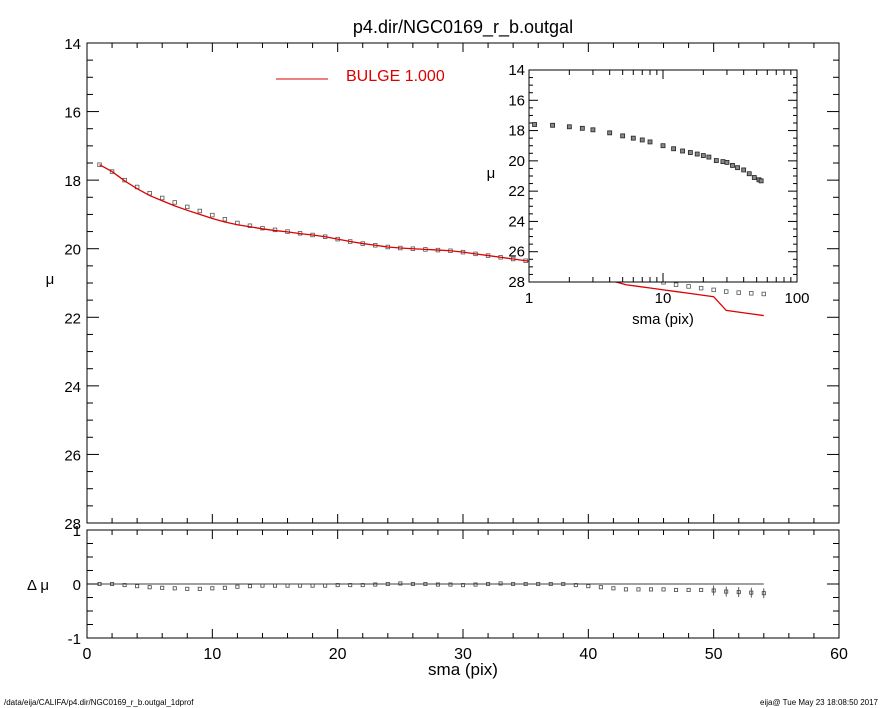  I want to click on residual-y-tick-label: 0, so click(77, 585).